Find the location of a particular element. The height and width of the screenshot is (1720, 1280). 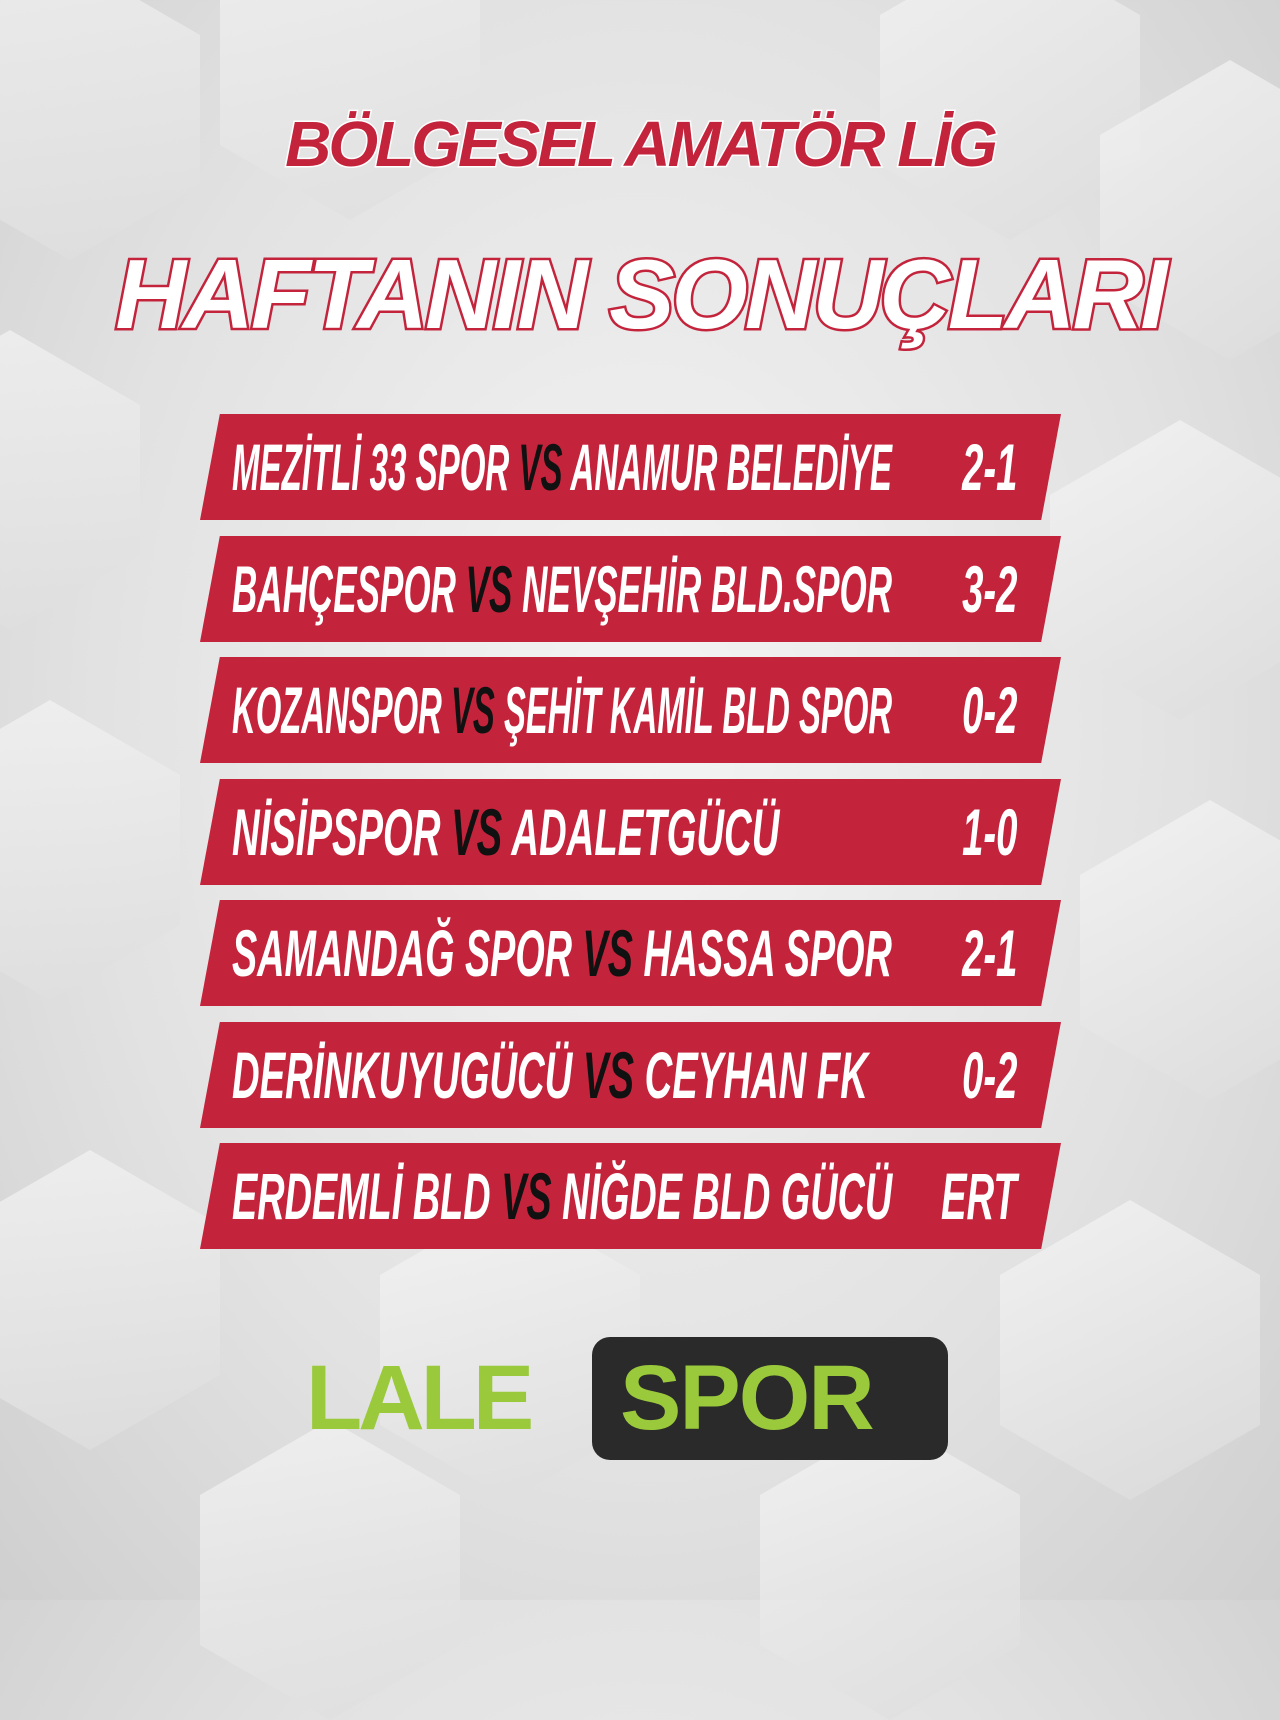

match-row: SAMANDAĞ SPOR VS HASSA SPOR 2-1 is located at coordinates (630, 953).